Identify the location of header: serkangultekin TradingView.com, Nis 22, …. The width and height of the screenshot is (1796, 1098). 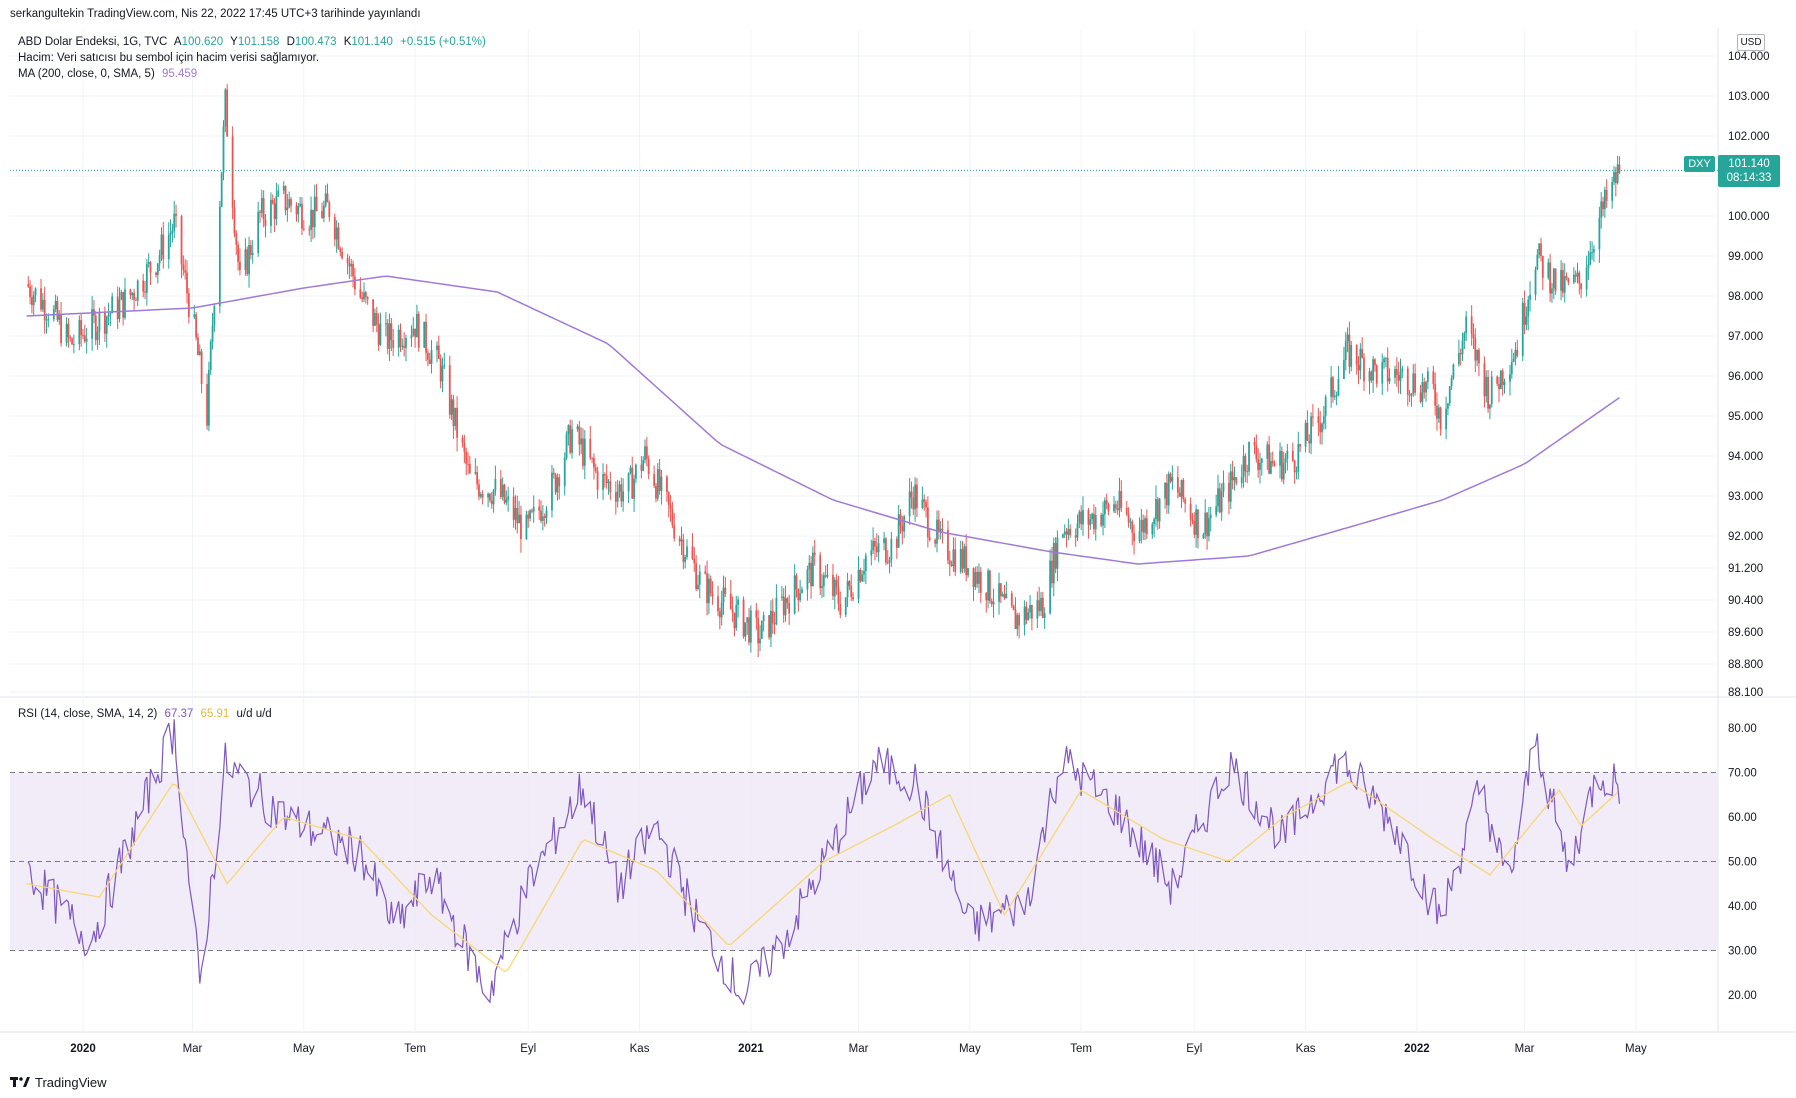
(898, 14).